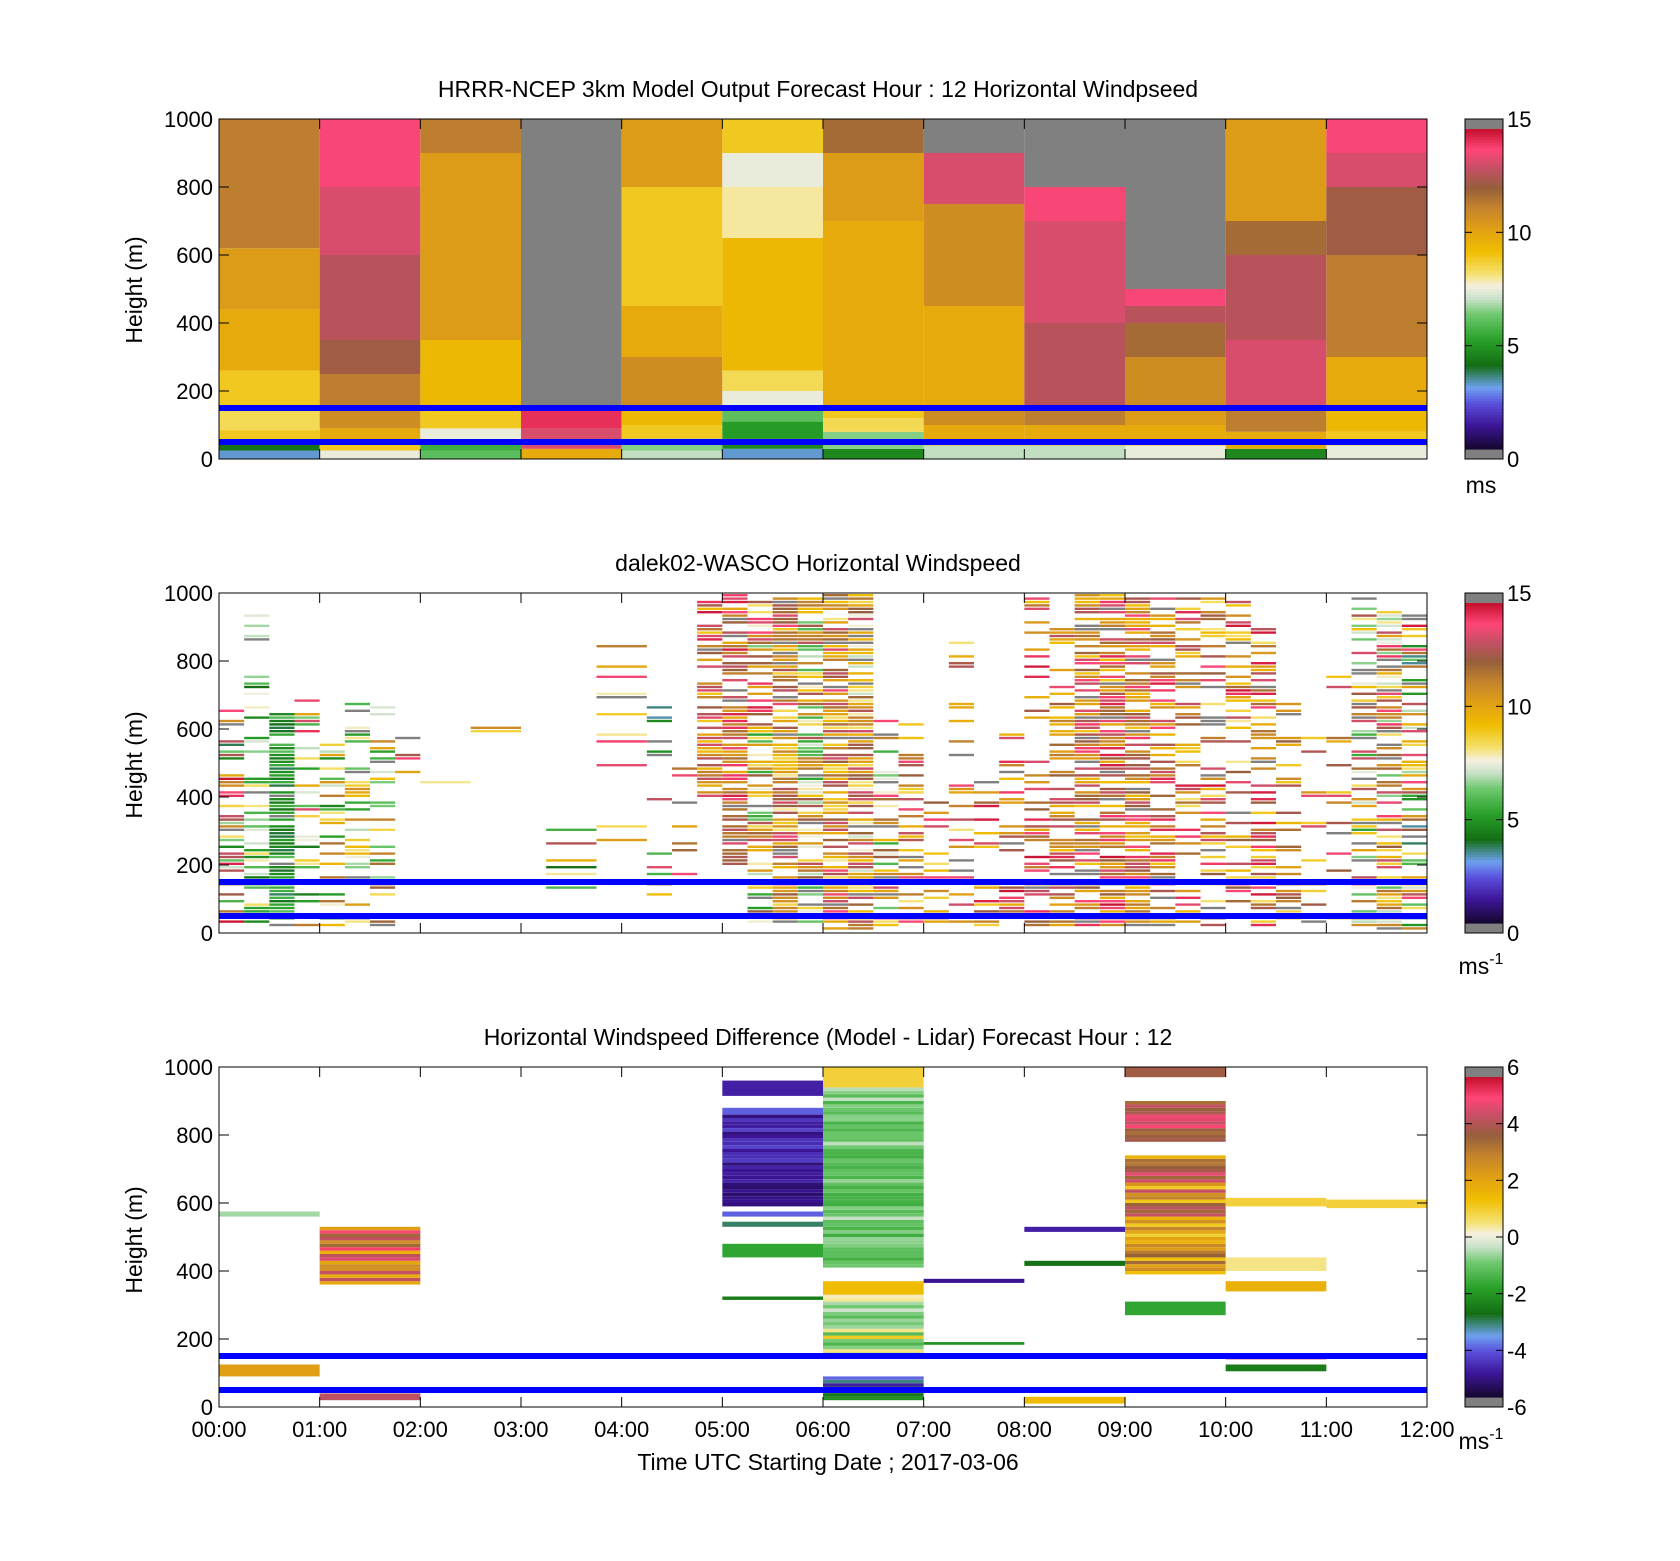 The image size is (1680, 1561). Describe the element at coordinates (722, 1429) in the screenshot. I see `x-tick-label: 05:00` at that location.